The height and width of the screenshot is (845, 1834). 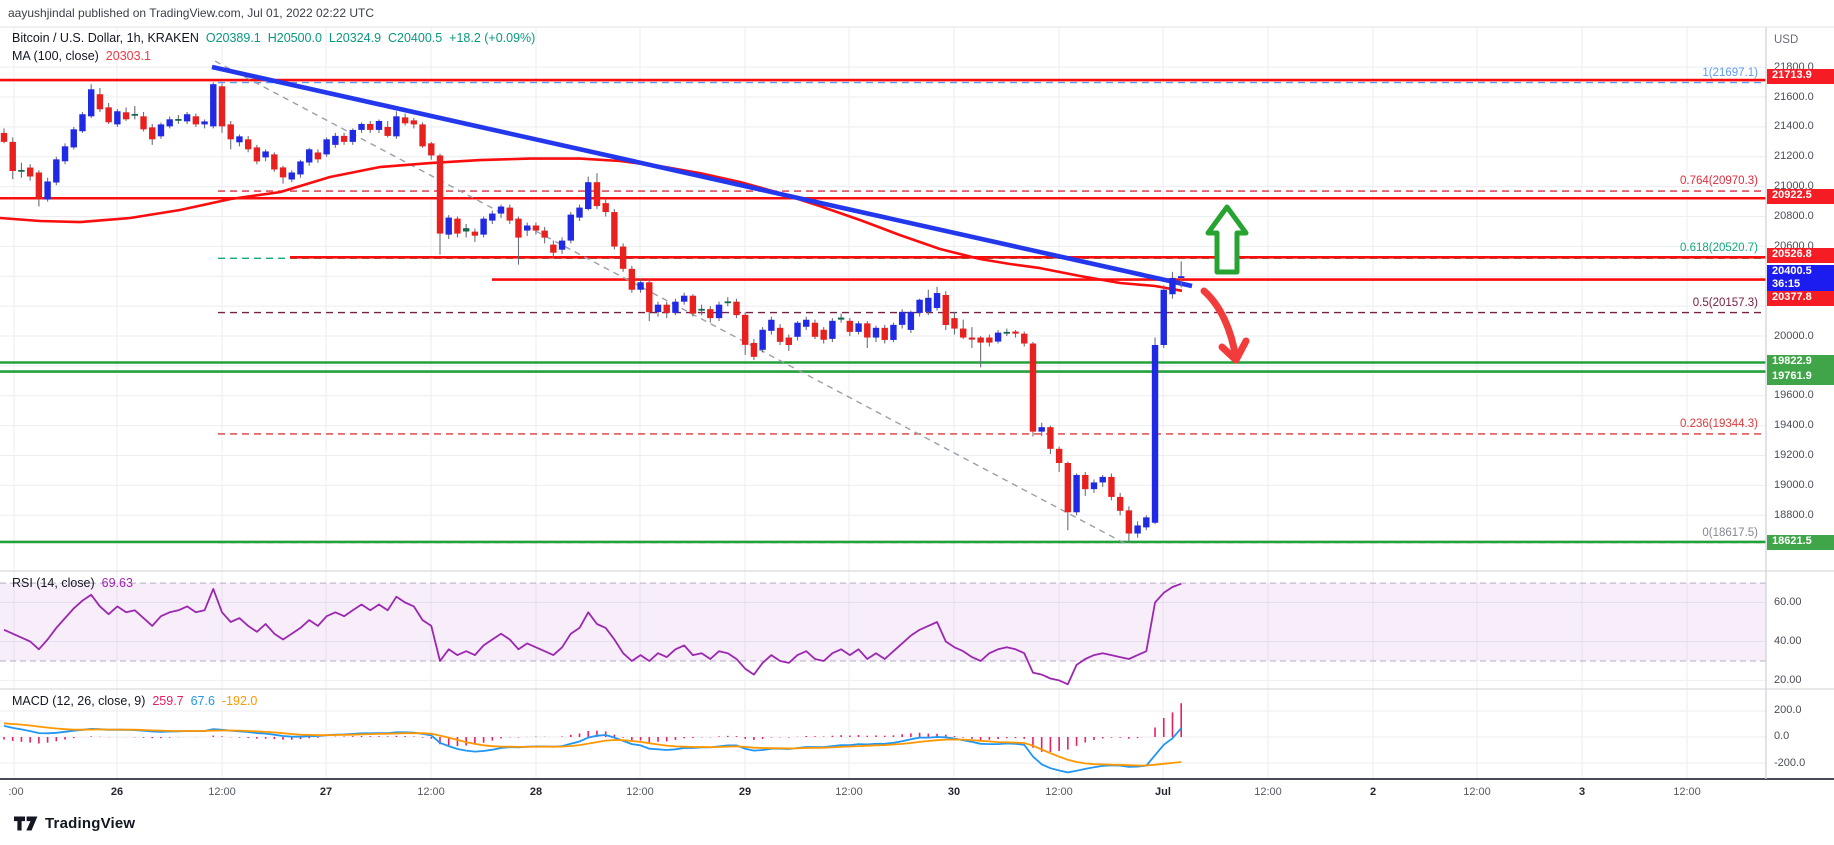 I want to click on price-tick-label: 19600.0, so click(x=1794, y=395).